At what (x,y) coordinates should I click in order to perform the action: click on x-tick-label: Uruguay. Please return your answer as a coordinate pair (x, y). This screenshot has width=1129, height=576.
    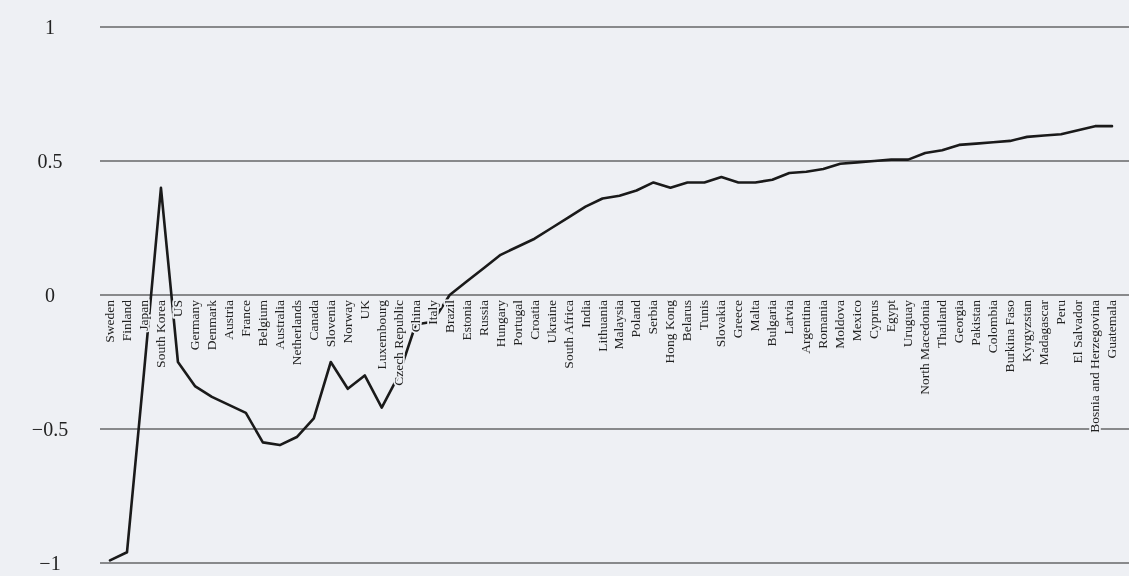
    Looking at the image, I should click on (908, 323).